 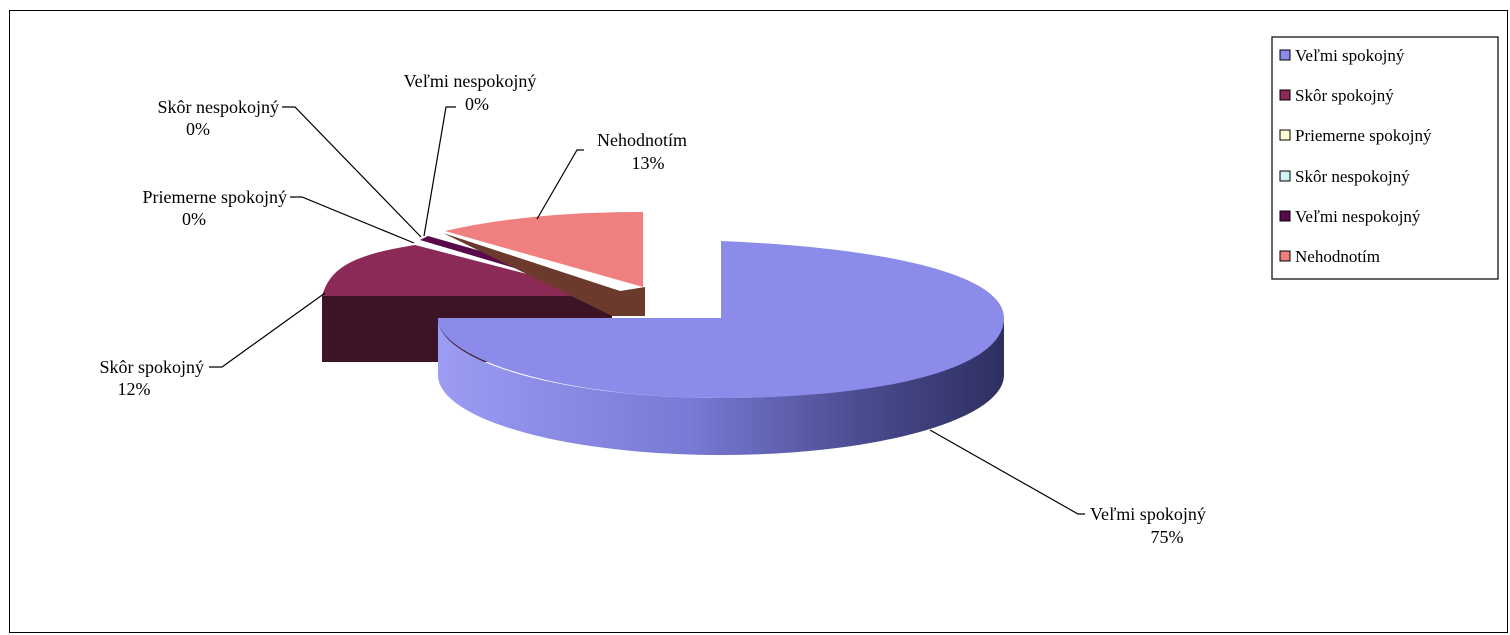 What do you see at coordinates (477, 104) in the screenshot?
I see `data-label-velmi-nespokojny-value: 0%` at bounding box center [477, 104].